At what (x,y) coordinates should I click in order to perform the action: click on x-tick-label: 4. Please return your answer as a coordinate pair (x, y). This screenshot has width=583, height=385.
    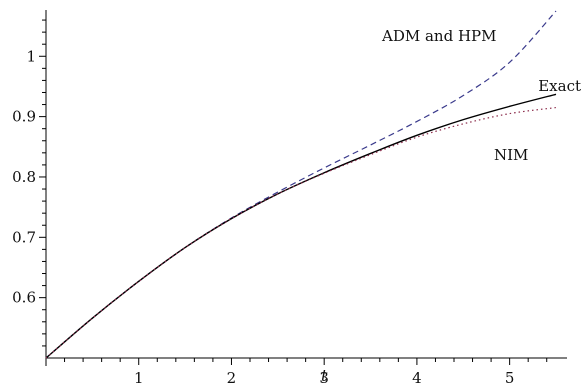
    Looking at the image, I should click on (417, 377).